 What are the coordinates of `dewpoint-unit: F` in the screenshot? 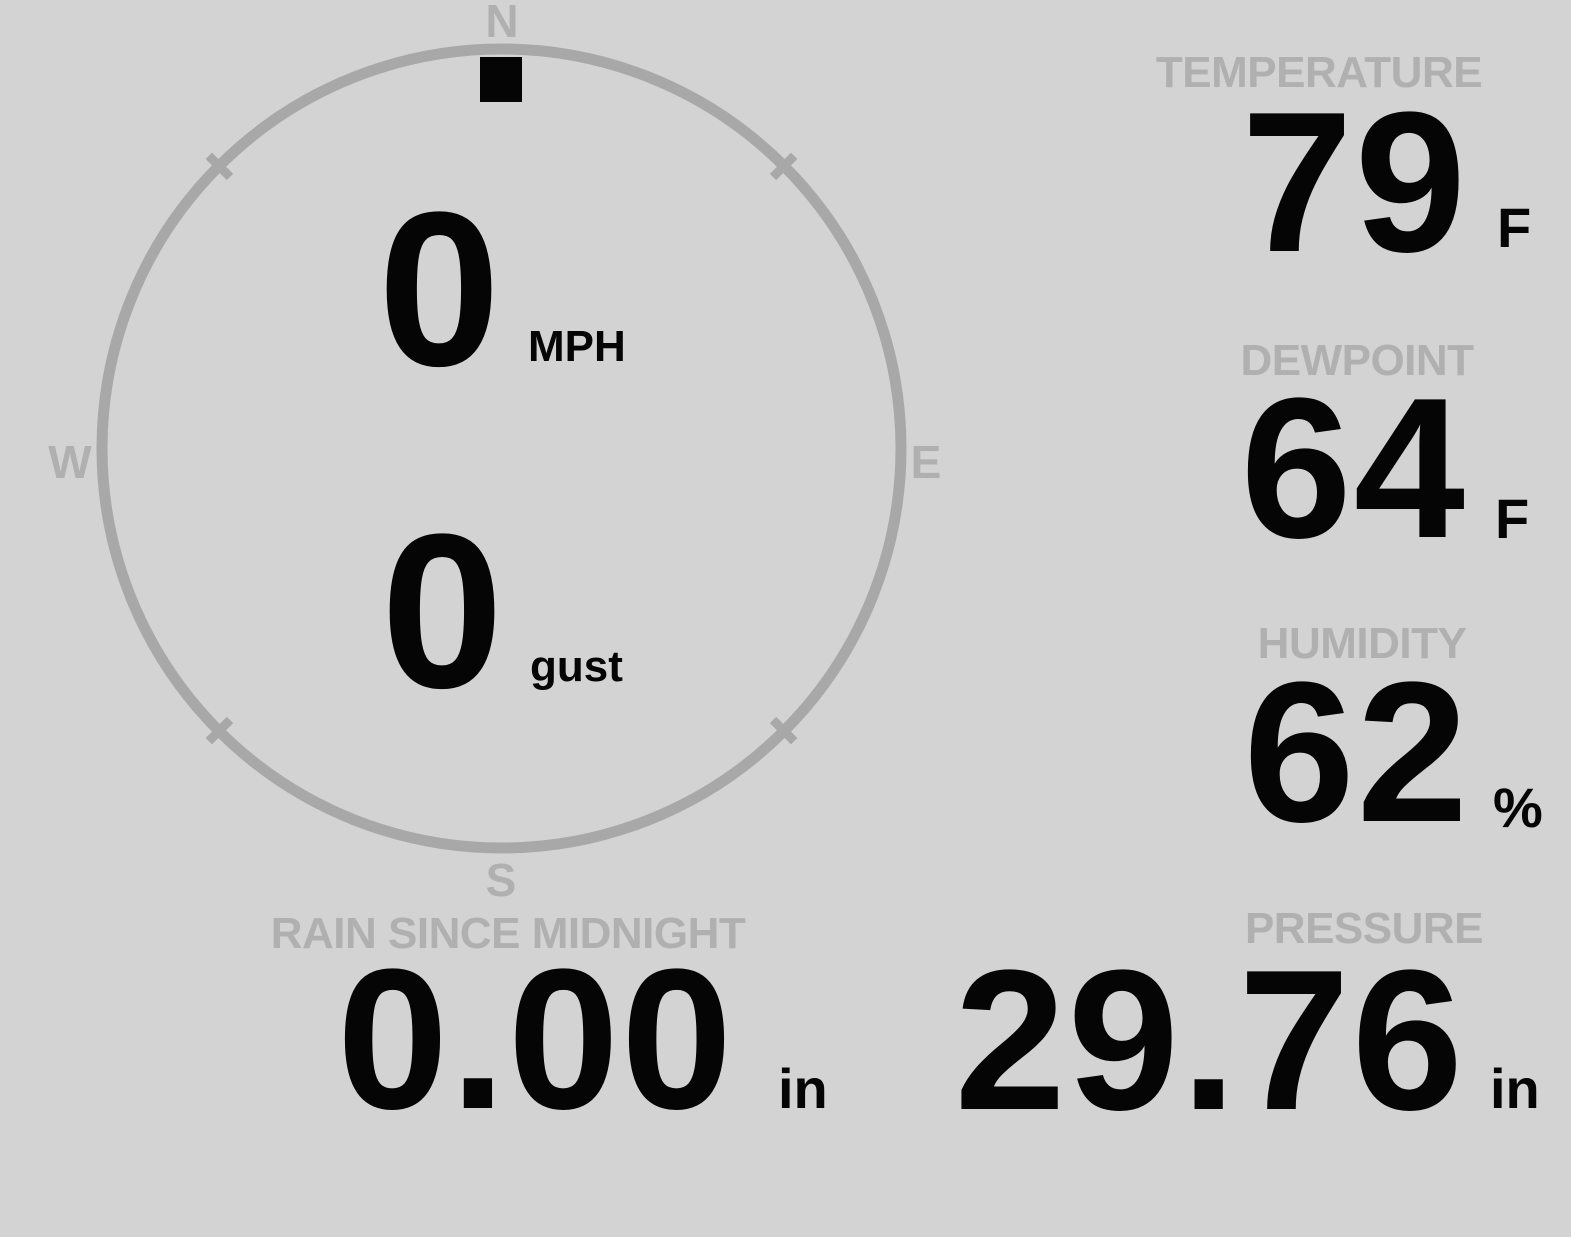 It's located at (1512, 518).